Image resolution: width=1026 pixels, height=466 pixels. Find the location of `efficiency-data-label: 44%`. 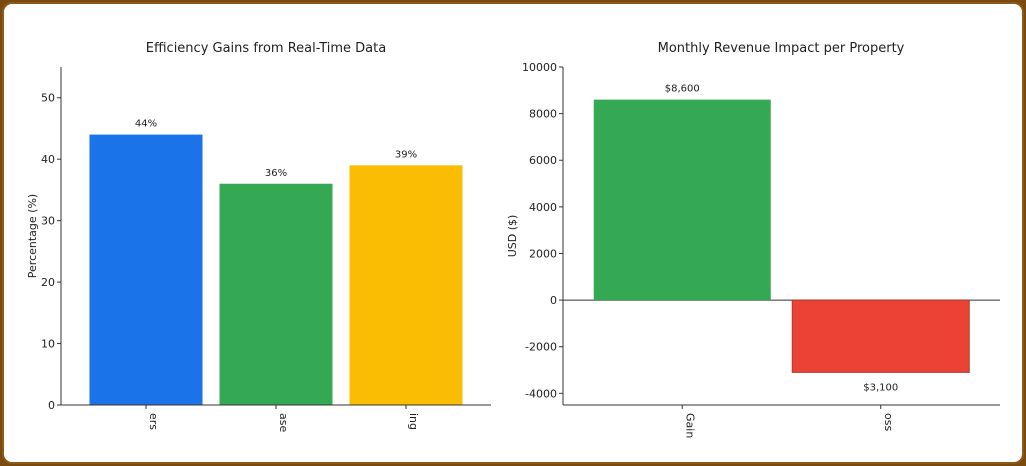

efficiency-data-label: 44% is located at coordinates (146, 124).